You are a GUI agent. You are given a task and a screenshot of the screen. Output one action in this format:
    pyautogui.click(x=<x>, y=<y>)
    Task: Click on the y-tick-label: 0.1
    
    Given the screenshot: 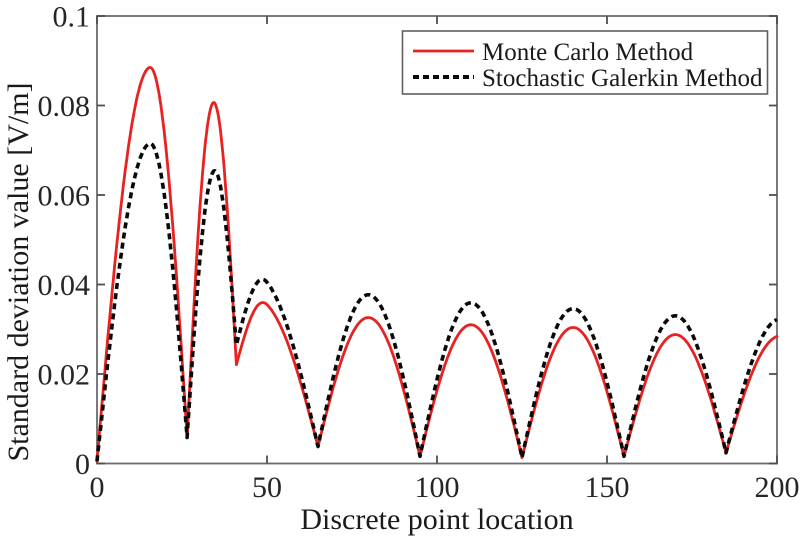 What is the action you would take?
    pyautogui.click(x=72, y=17)
    